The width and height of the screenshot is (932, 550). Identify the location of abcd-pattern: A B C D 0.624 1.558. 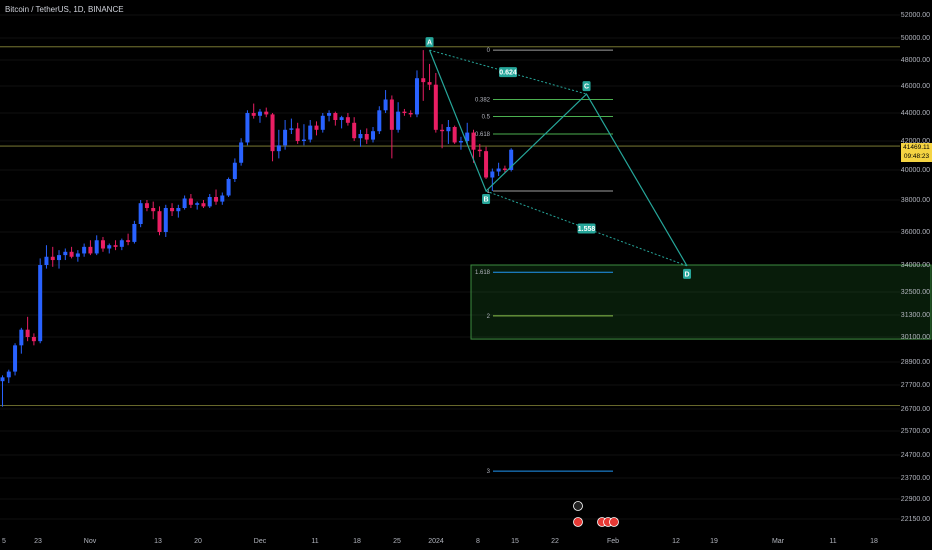
(558, 158).